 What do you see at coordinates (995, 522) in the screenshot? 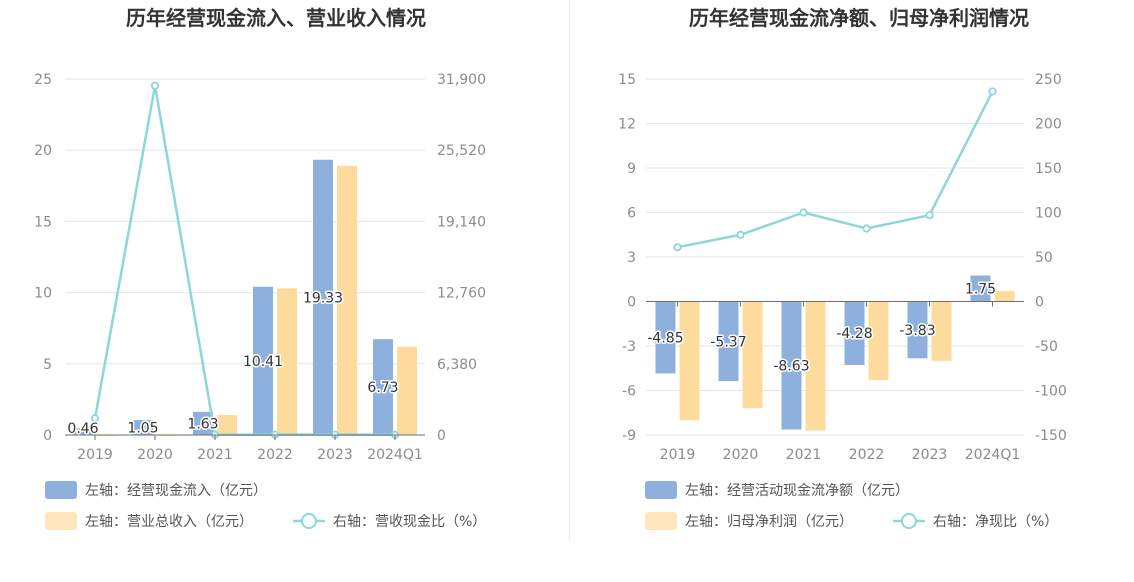
I see `legend-label: 右轴：净现比（%）` at bounding box center [995, 522].